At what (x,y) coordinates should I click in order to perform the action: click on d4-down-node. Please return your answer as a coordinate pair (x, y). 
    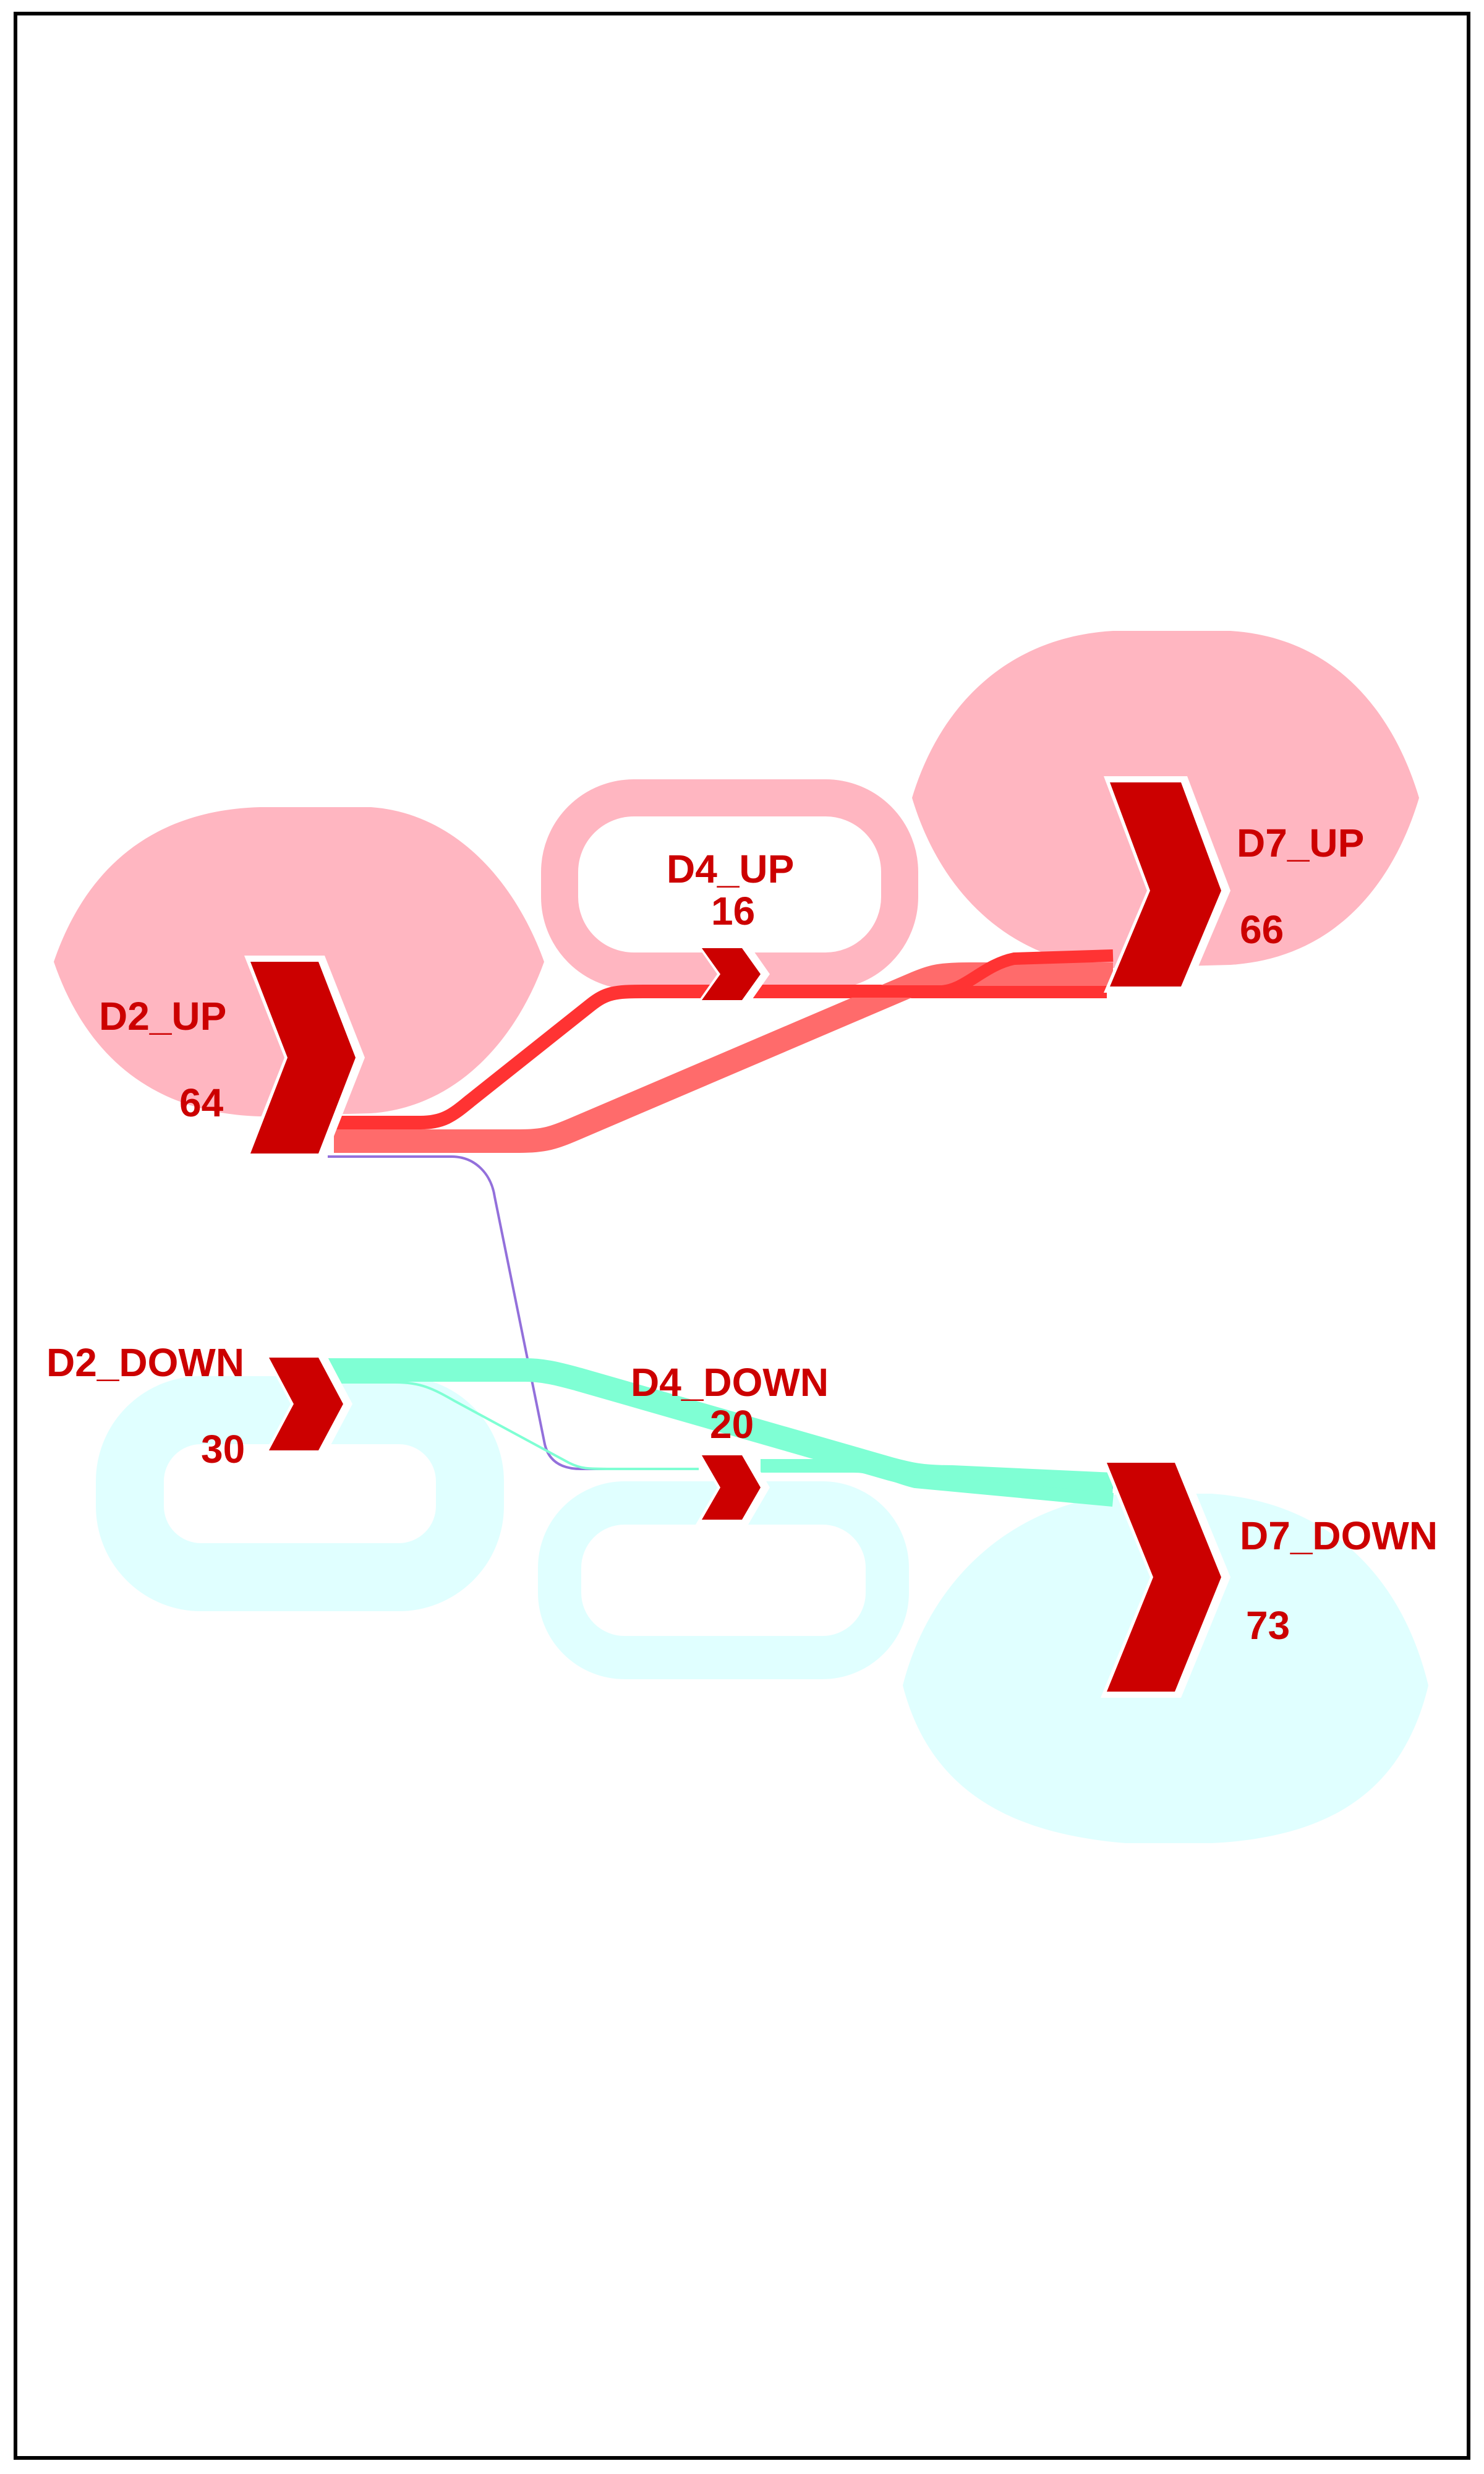
    Looking at the image, I should click on (733, 1487).